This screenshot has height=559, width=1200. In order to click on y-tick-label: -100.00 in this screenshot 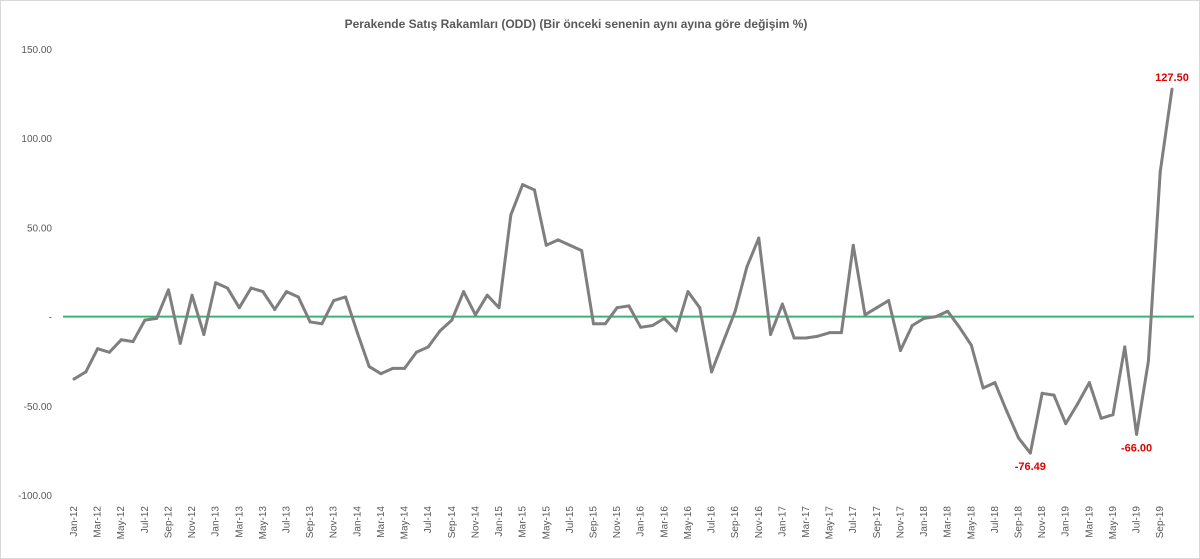, I will do `click(35, 496)`.